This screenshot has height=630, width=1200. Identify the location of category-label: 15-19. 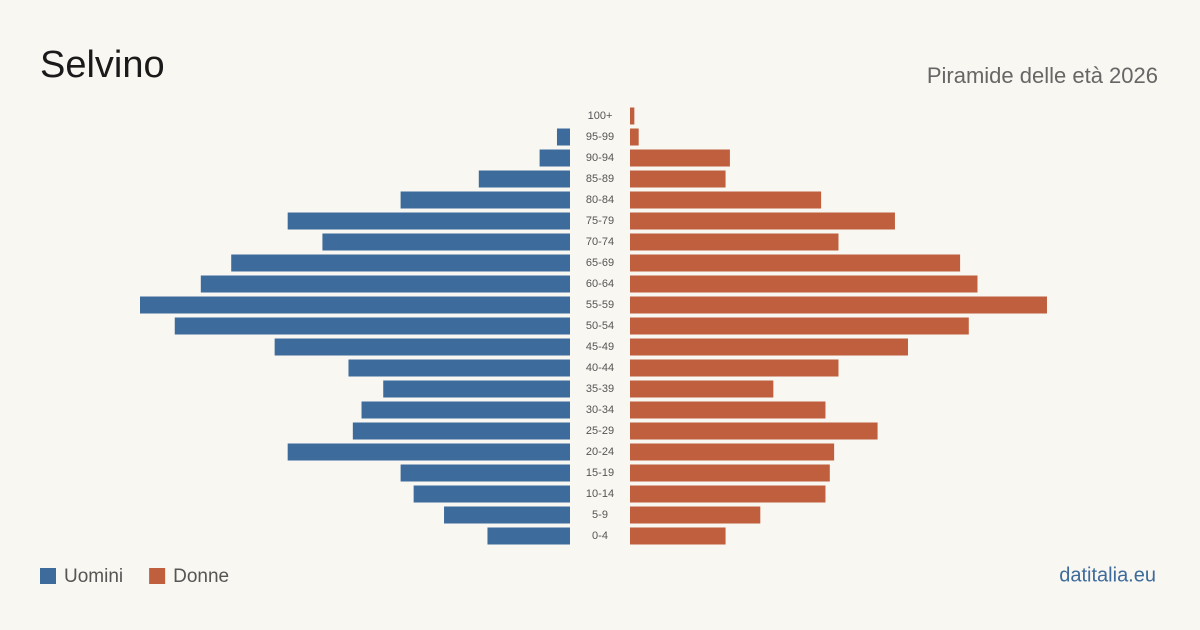
(600, 473).